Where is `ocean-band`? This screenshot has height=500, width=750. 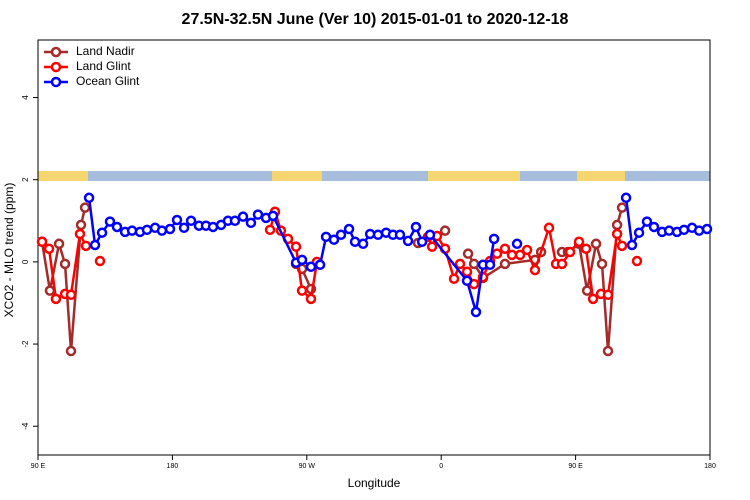
ocean-band is located at coordinates (374, 176).